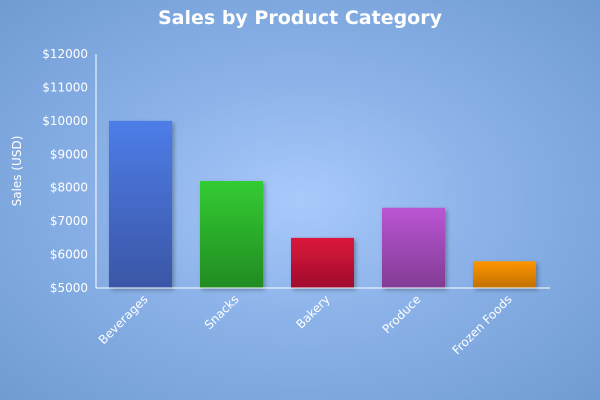 This screenshot has width=600, height=400. Describe the element at coordinates (65, 121) in the screenshot. I see `y-tick-label: $10000` at that location.